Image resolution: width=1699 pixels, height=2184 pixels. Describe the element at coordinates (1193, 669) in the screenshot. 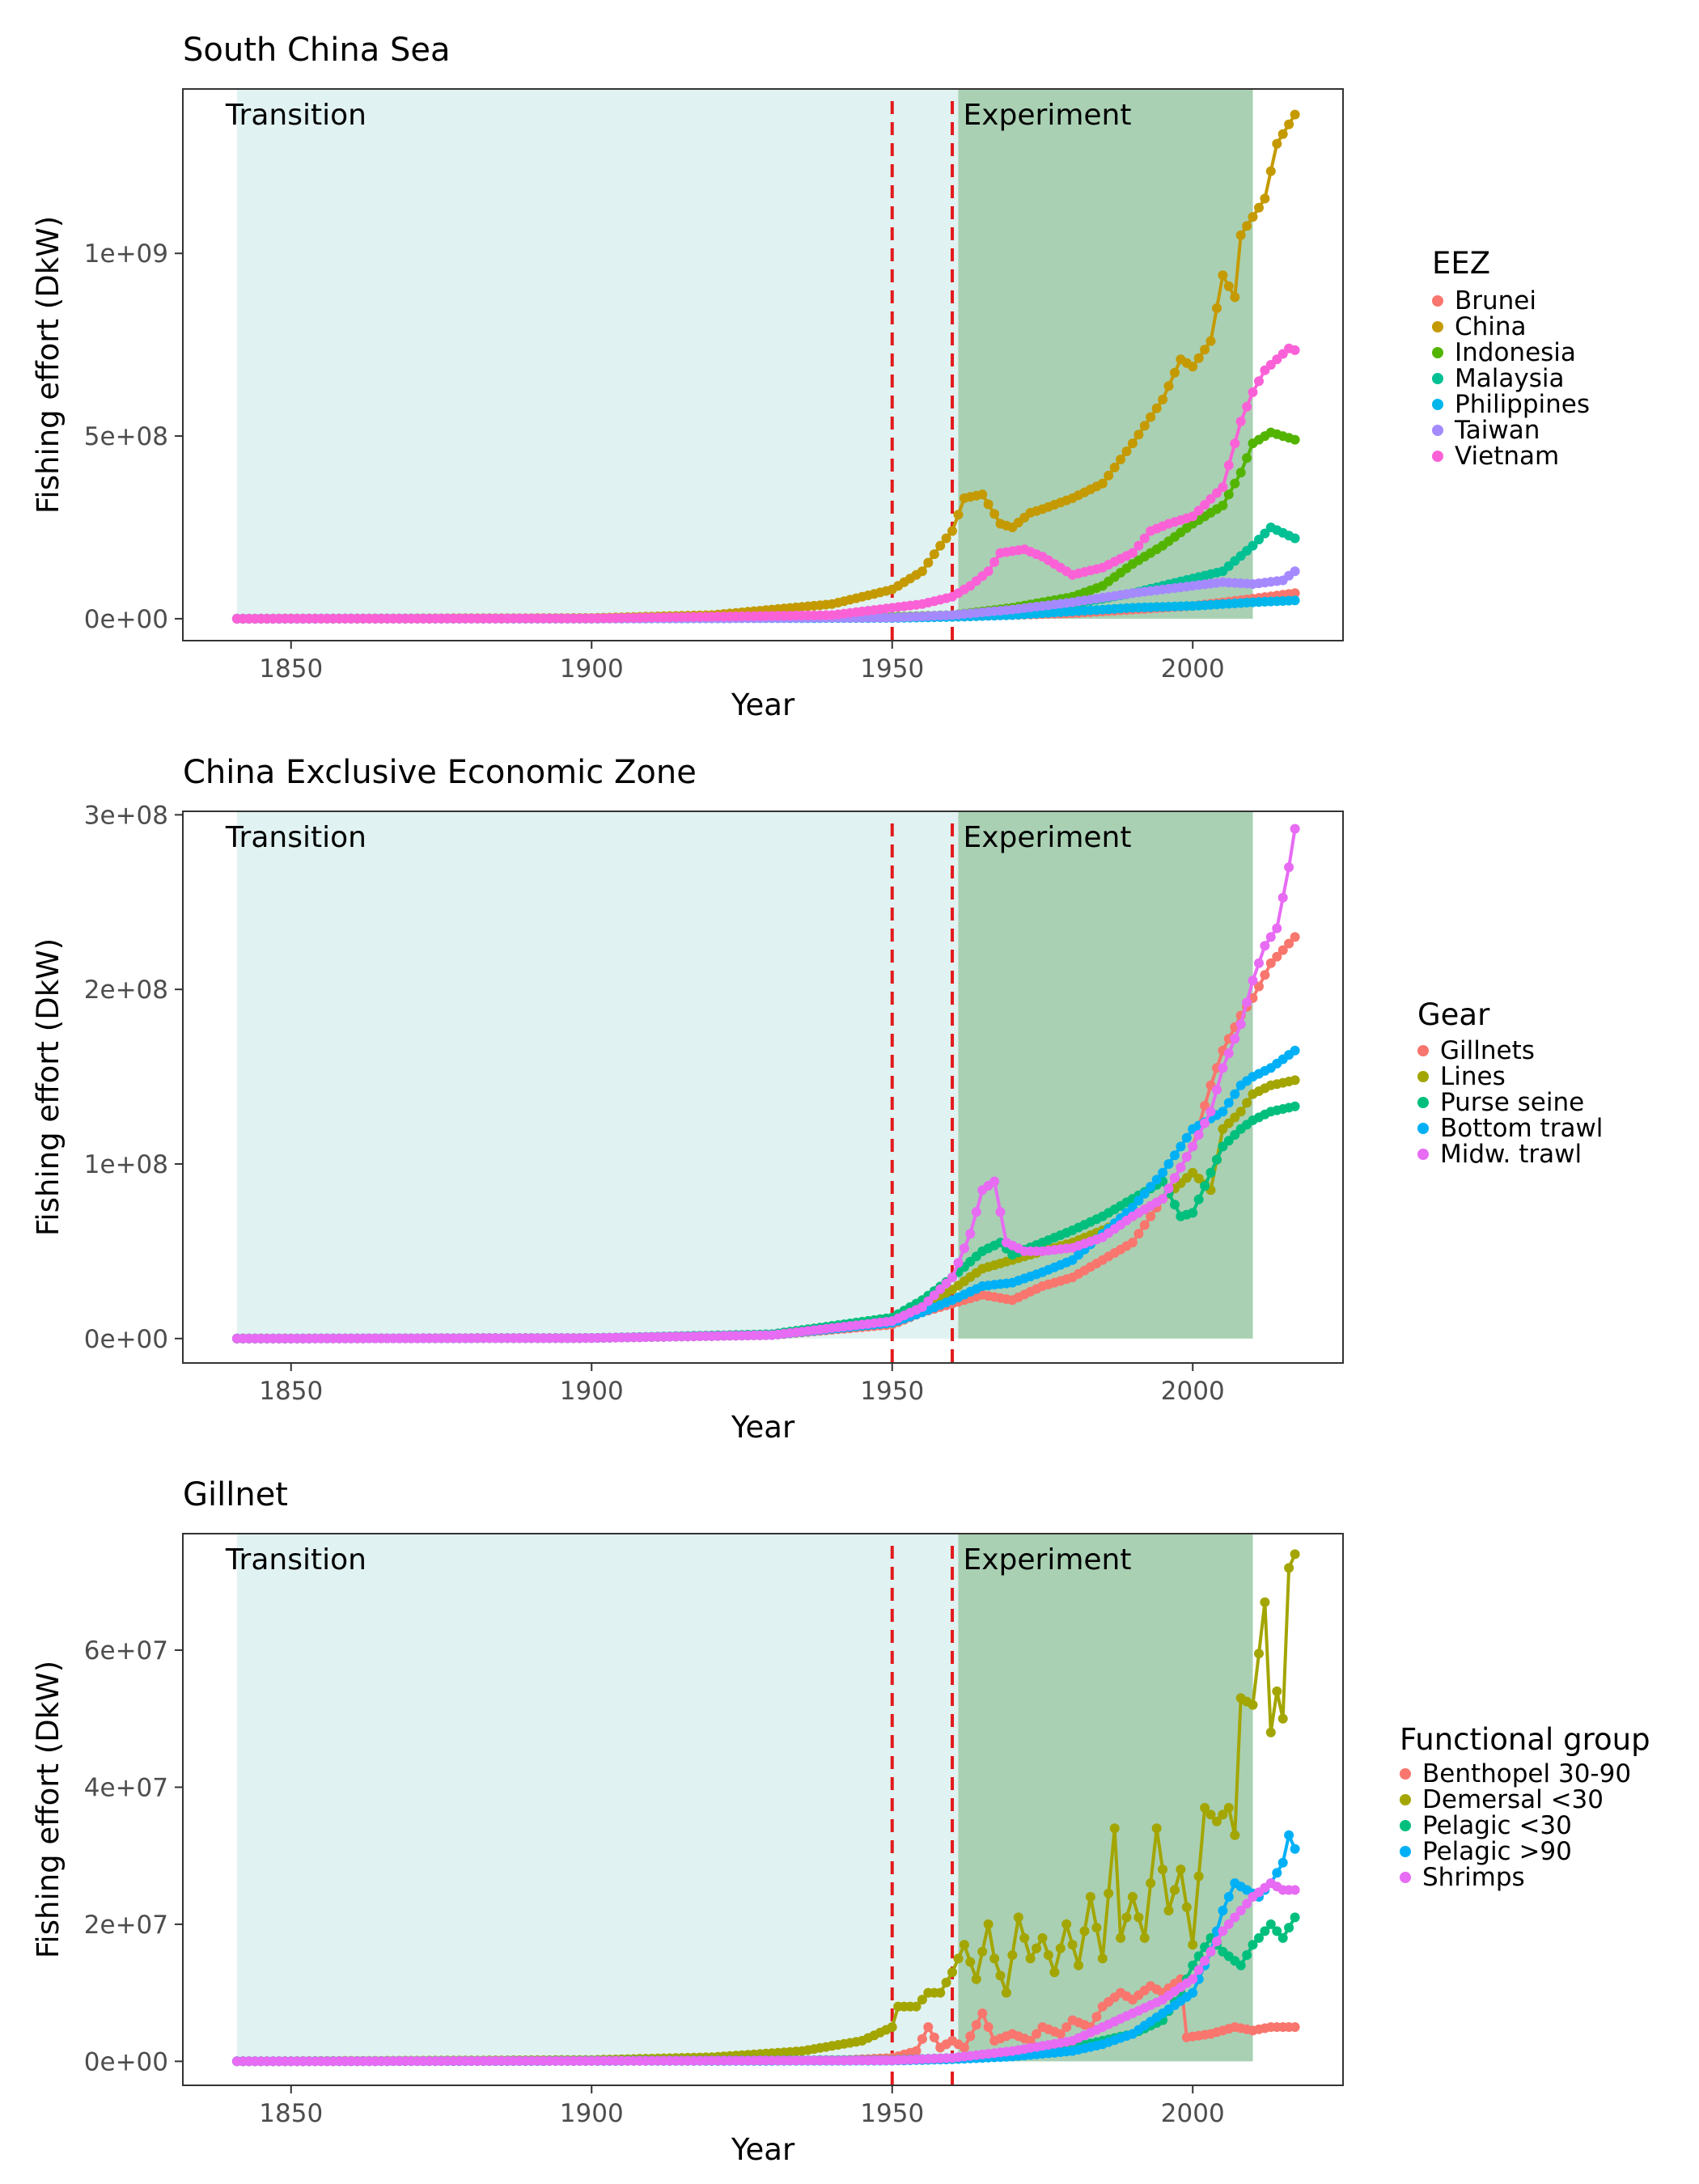

I see `x-tick-label: 2000` at that location.